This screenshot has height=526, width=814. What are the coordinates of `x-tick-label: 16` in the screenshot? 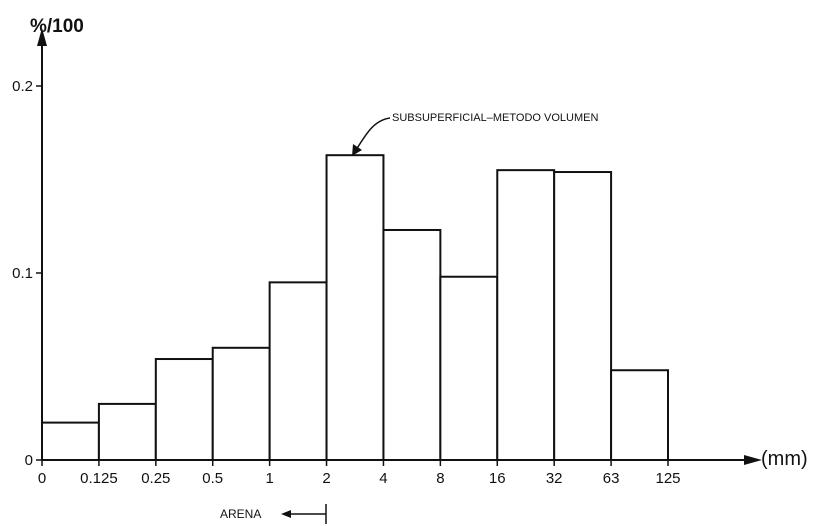 It's located at (497, 478).